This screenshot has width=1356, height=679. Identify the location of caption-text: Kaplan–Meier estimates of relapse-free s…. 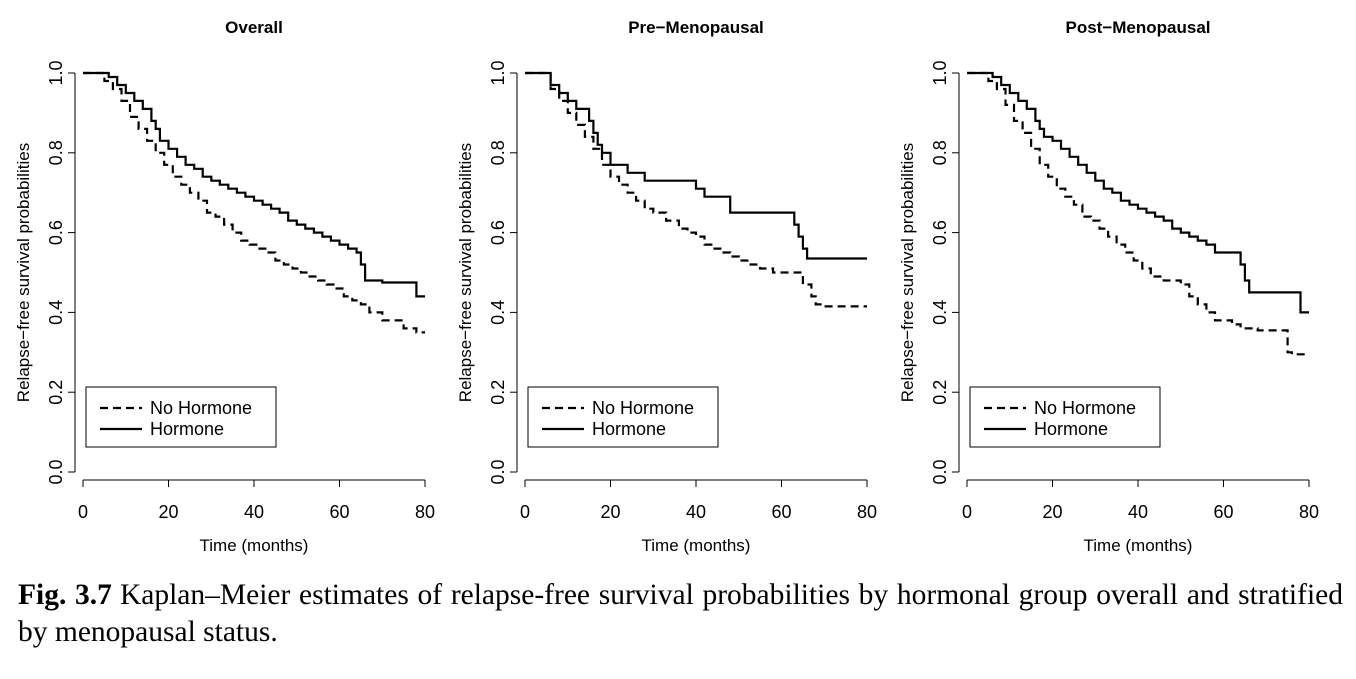
(680, 613).